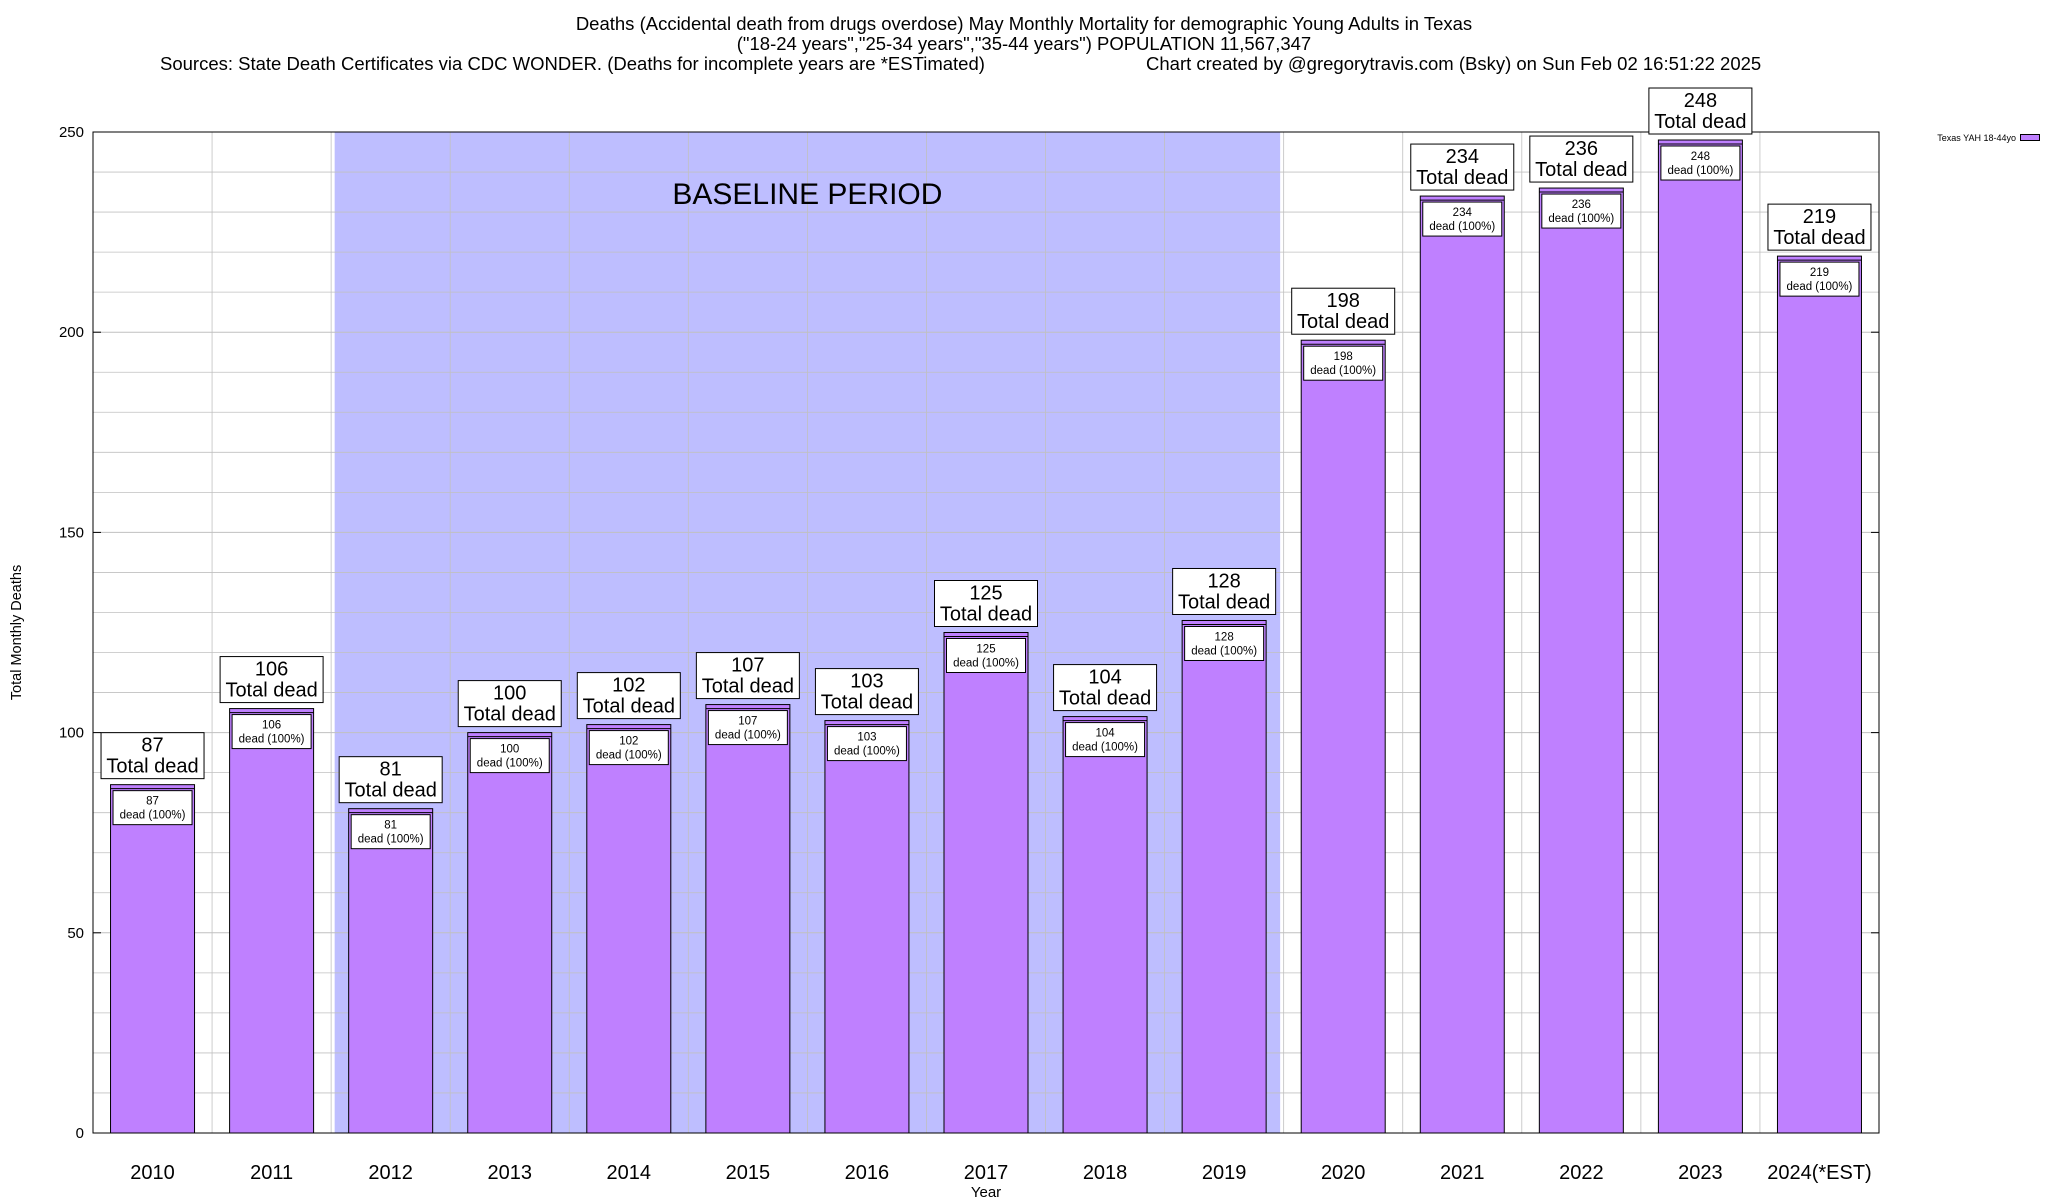 The height and width of the screenshot is (1200, 2048). What do you see at coordinates (391, 770) in the screenshot?
I see `bar-total-value-label: 81` at bounding box center [391, 770].